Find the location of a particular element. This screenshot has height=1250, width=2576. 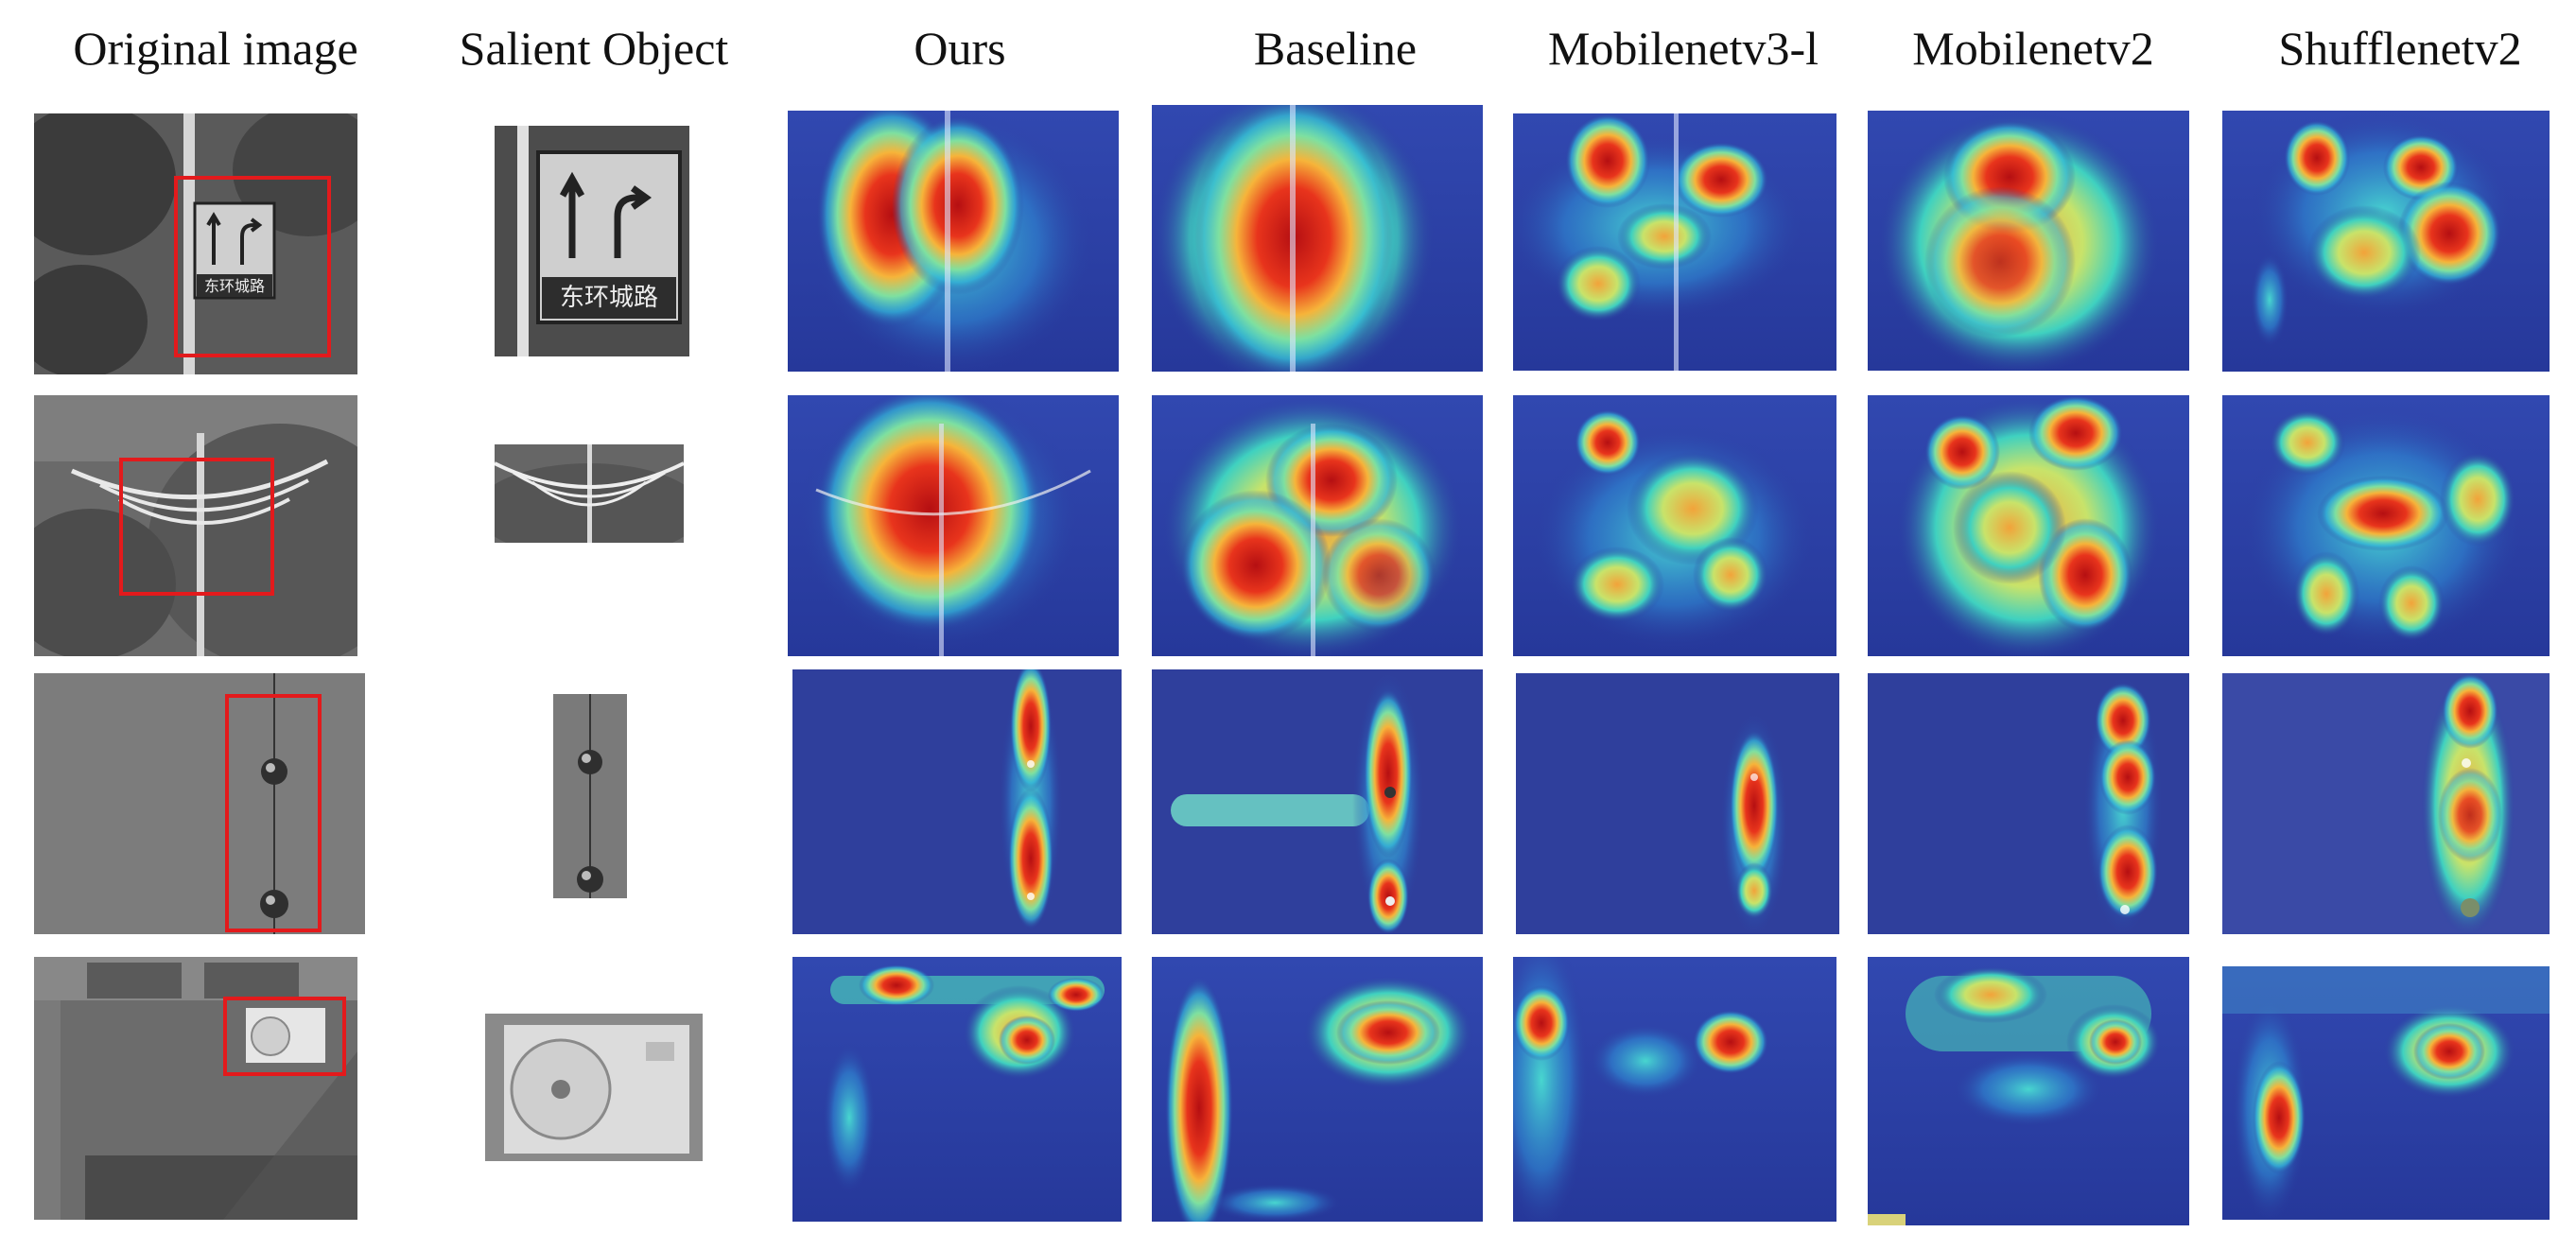

header-salient: Salient Object is located at coordinates (594, 49).